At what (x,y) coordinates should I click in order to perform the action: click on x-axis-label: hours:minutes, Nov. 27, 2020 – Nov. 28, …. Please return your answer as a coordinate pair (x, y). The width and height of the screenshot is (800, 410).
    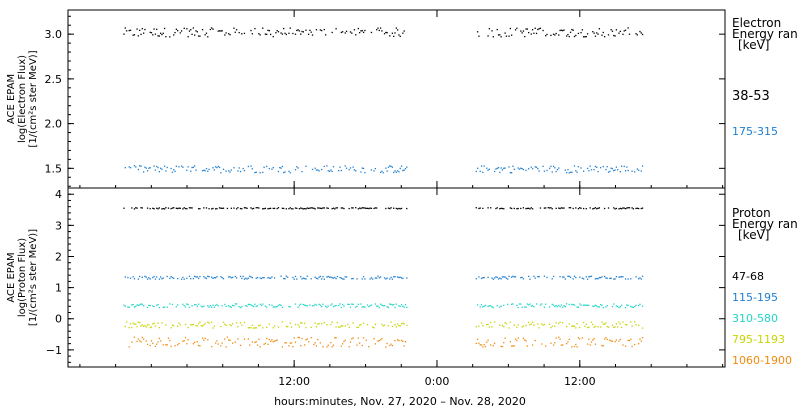
    Looking at the image, I should click on (400, 401).